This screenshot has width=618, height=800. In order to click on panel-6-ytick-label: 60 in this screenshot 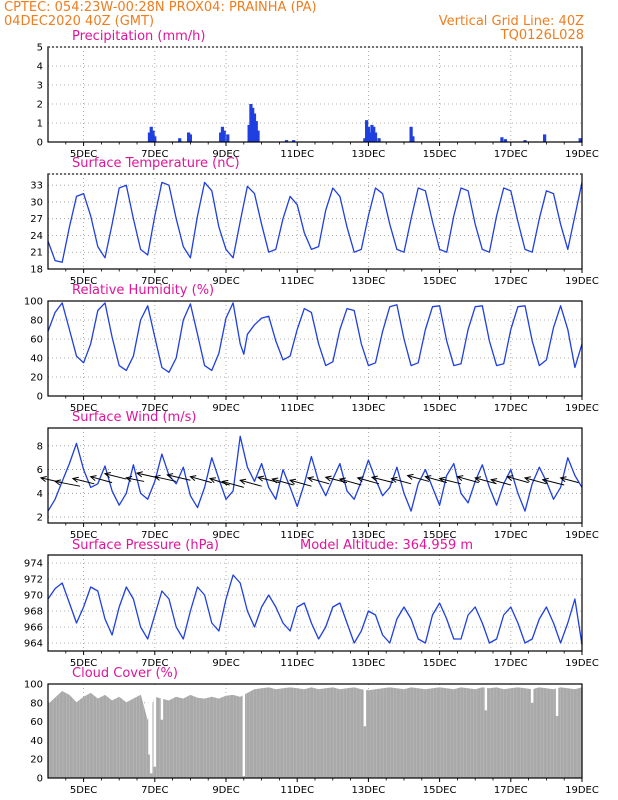, I will do `click(36, 722)`.